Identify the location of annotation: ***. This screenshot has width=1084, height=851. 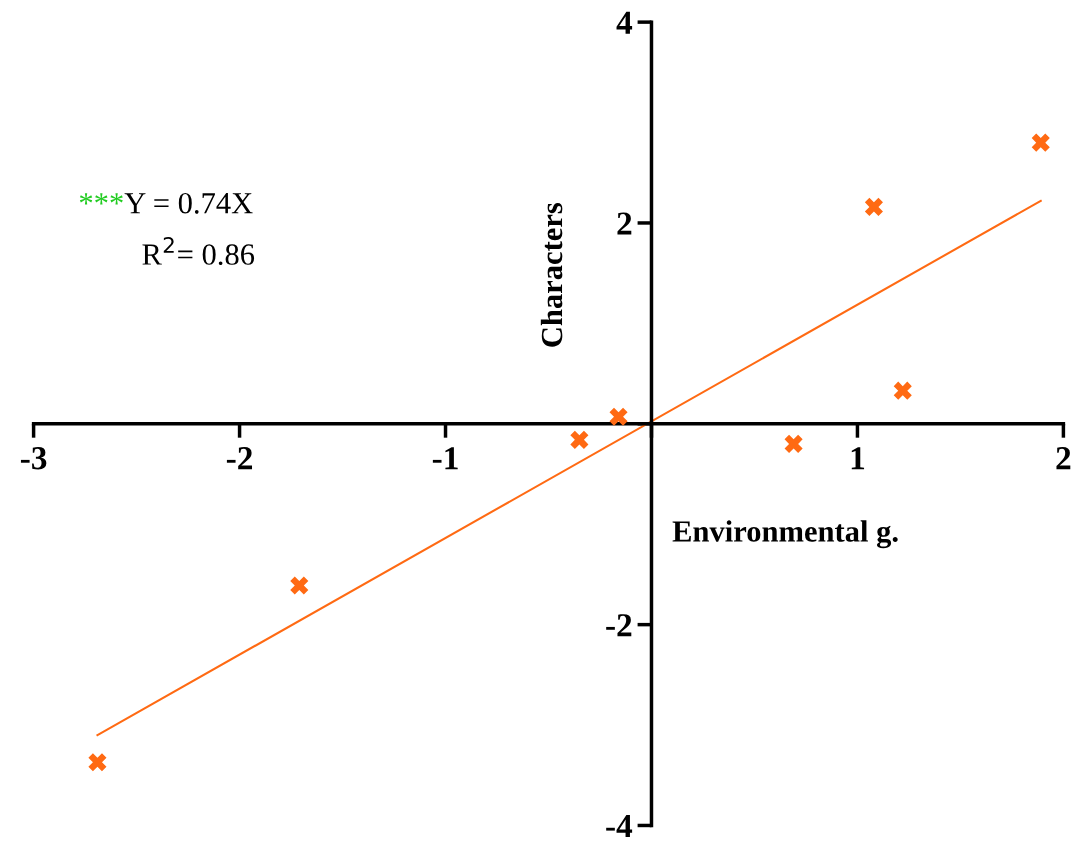
(101, 199).